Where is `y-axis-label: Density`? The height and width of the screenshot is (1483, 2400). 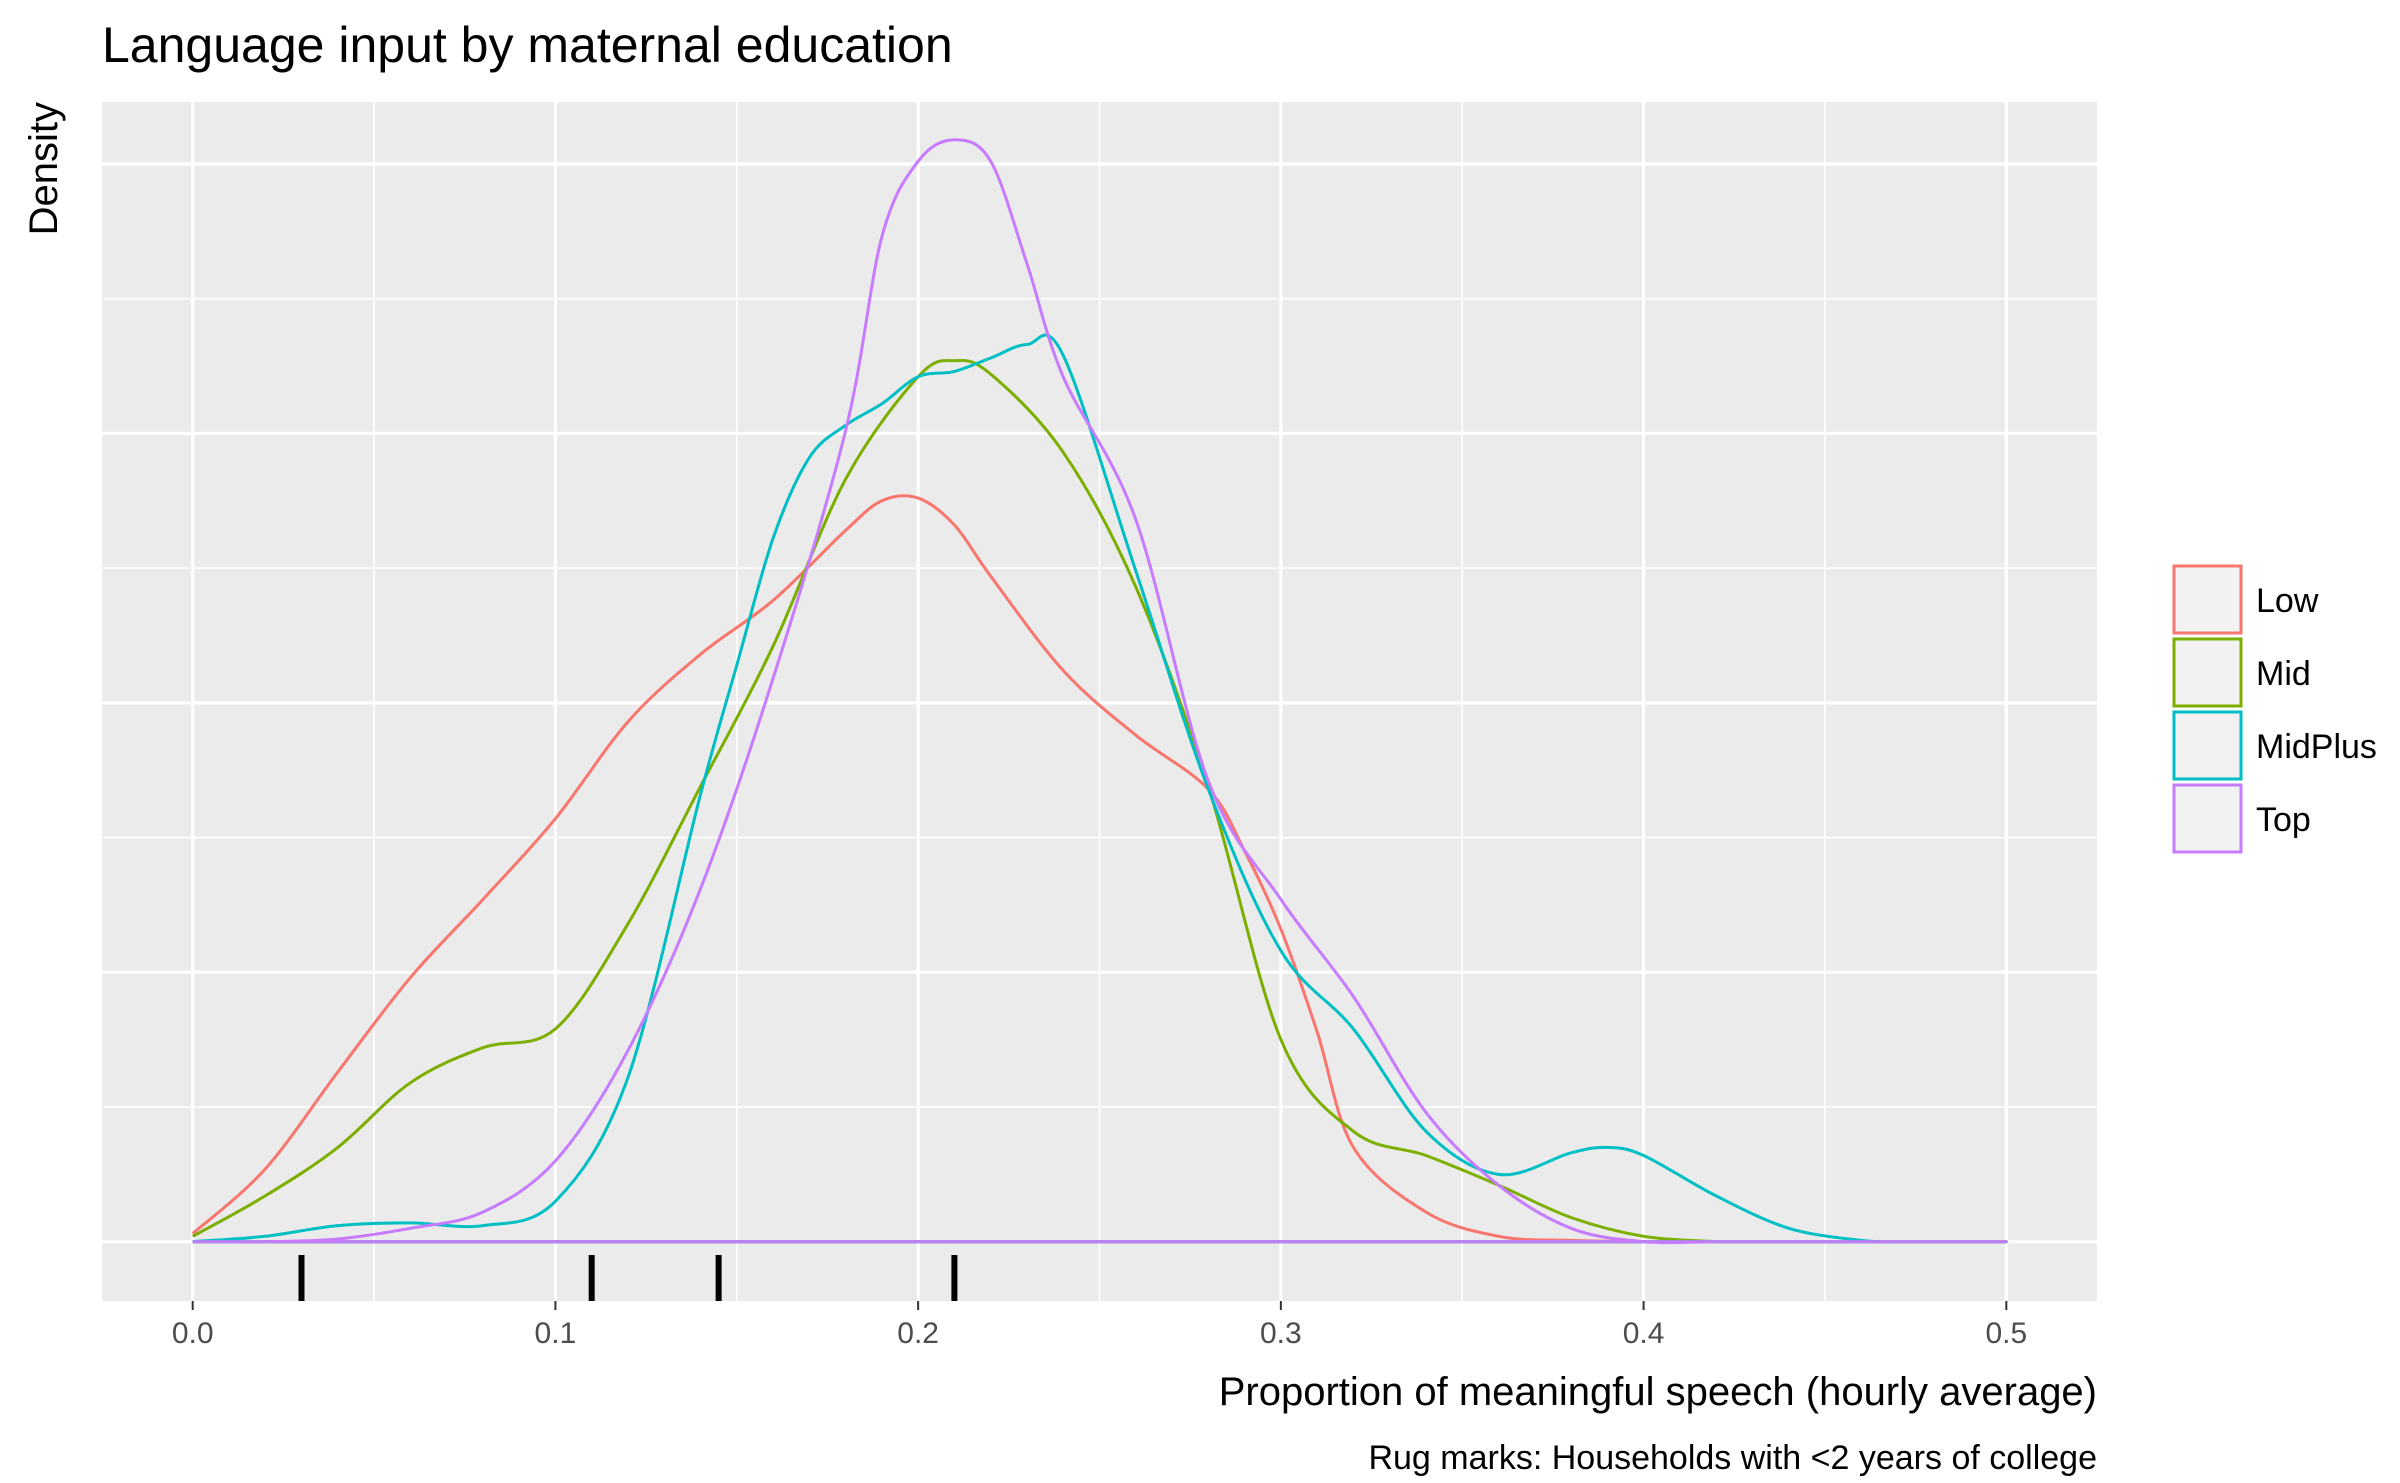 y-axis-label: Density is located at coordinates (44, 168).